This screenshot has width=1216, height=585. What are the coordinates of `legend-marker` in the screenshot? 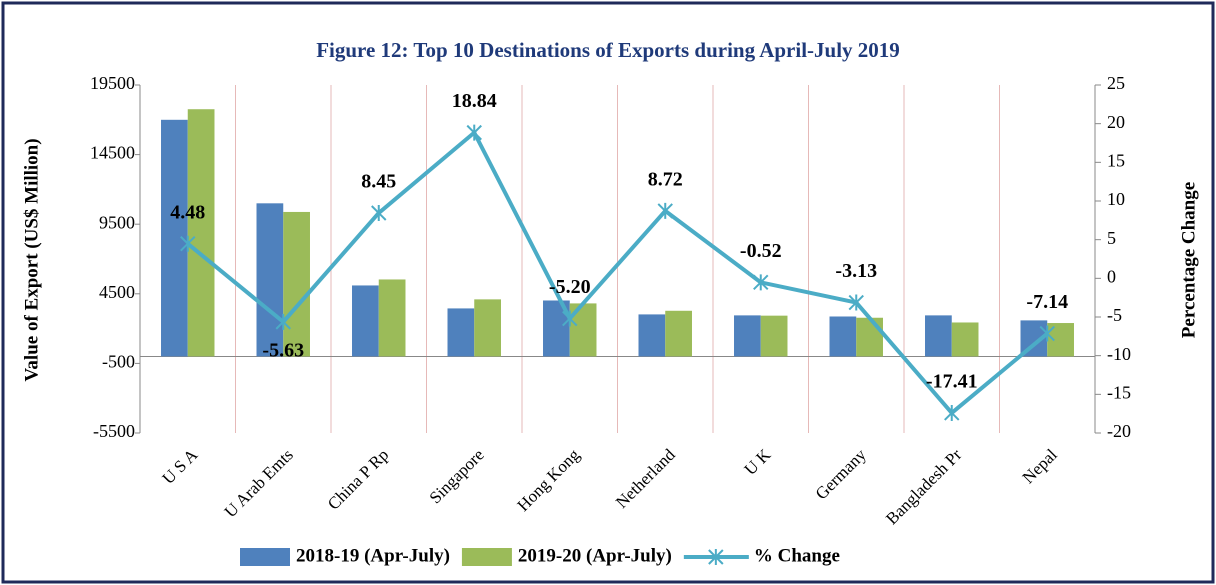 It's located at (716, 557).